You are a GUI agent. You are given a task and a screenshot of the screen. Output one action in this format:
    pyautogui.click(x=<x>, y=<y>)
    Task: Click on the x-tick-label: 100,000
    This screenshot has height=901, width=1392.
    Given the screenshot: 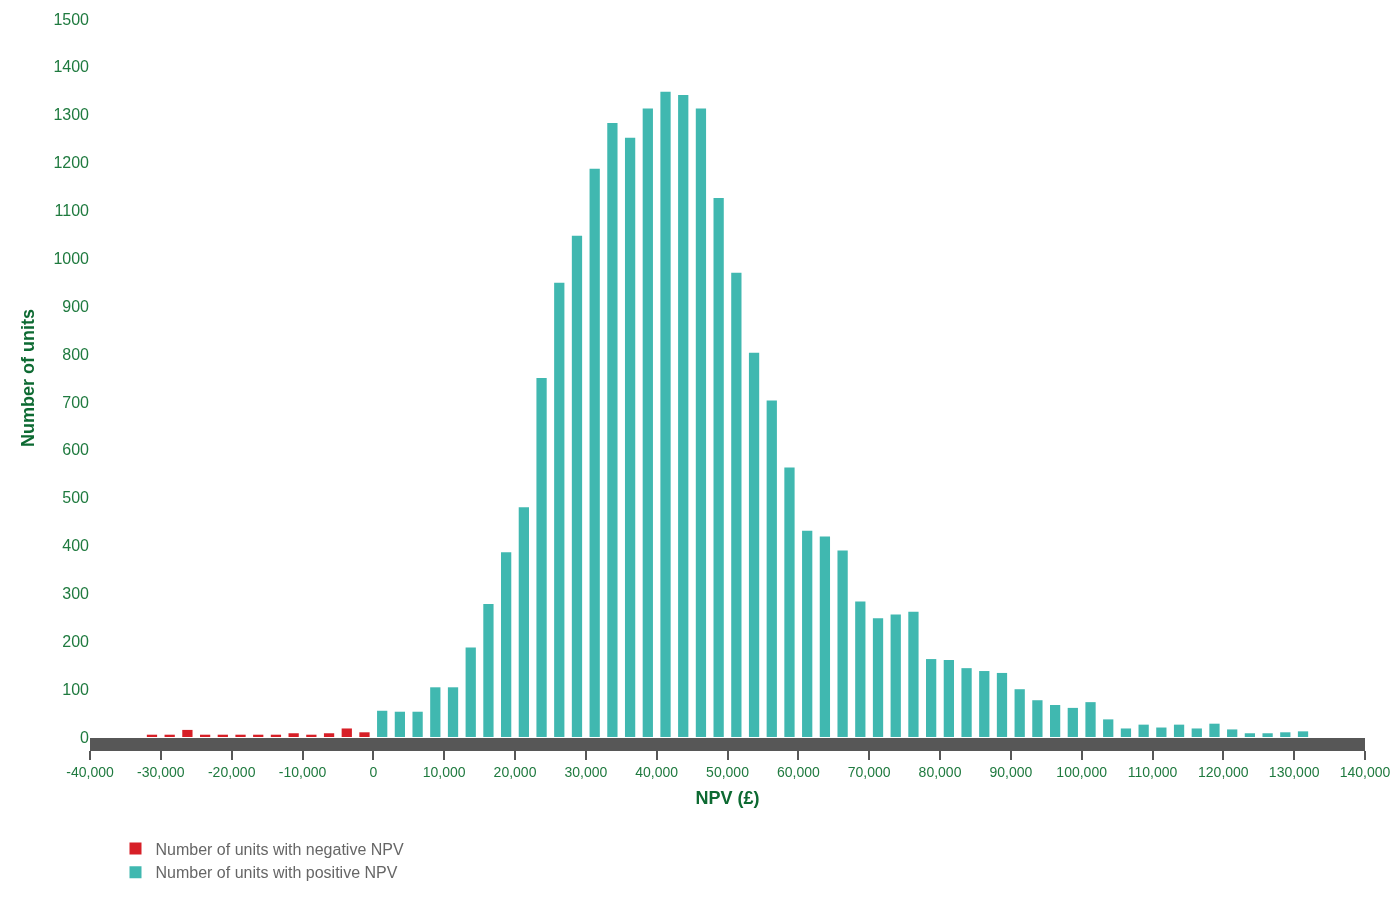 What is the action you would take?
    pyautogui.click(x=1082, y=772)
    